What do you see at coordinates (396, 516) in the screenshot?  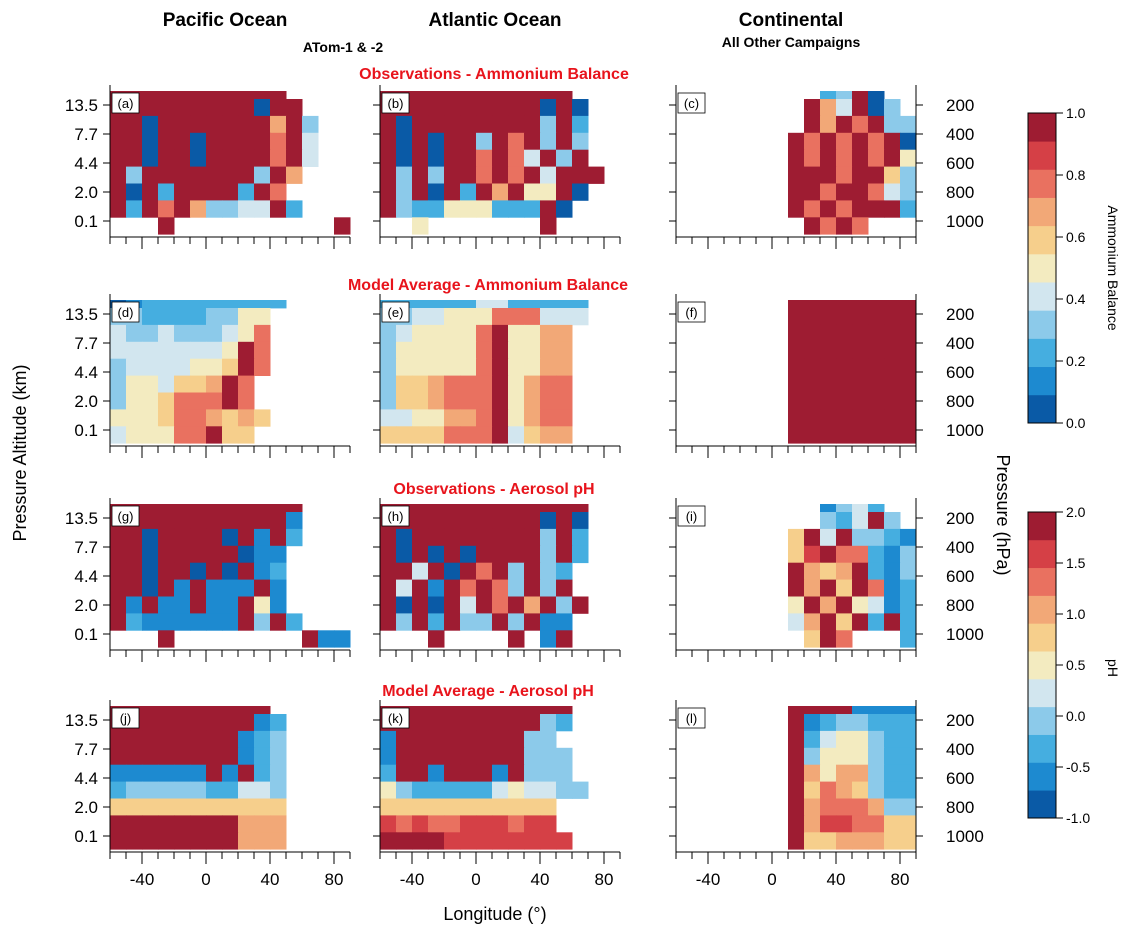 I see `panel-label: (h)` at bounding box center [396, 516].